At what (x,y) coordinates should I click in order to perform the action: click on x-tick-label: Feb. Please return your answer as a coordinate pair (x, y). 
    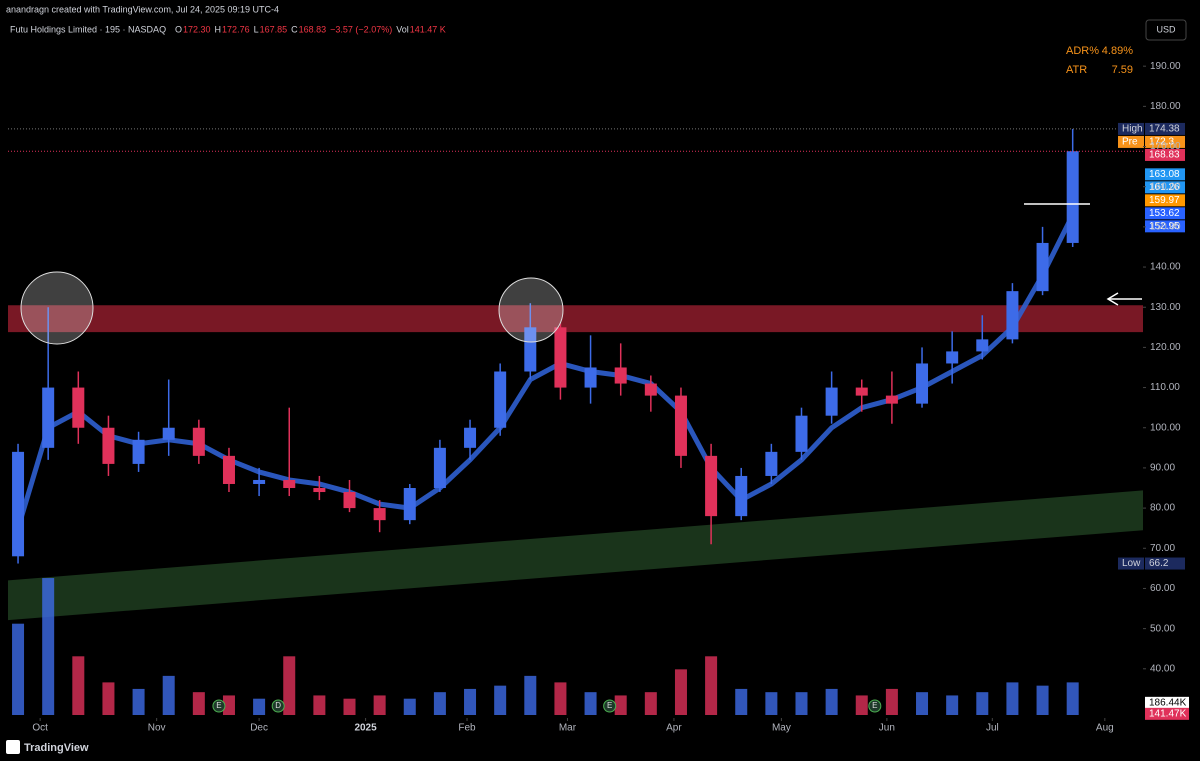
    Looking at the image, I should click on (467, 728).